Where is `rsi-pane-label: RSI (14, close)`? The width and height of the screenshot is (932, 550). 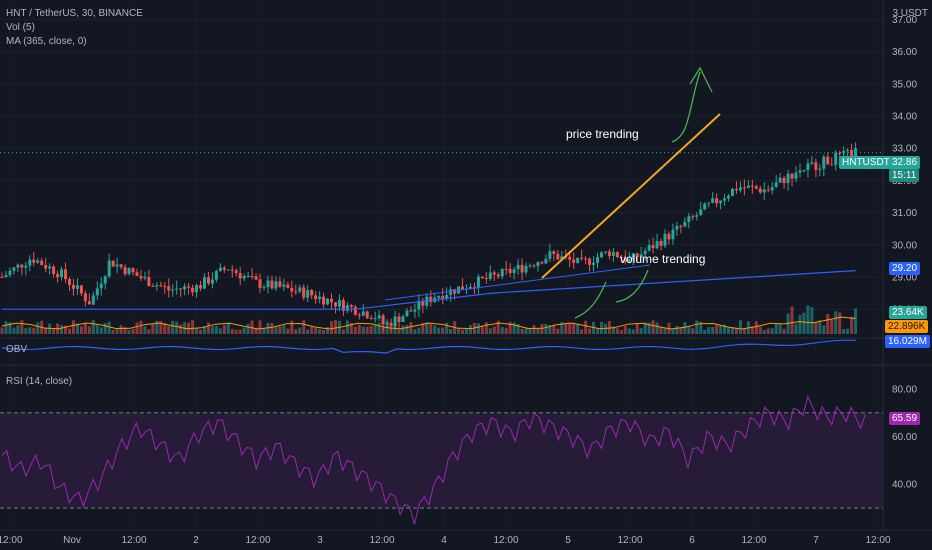
rsi-pane-label: RSI (14, close) is located at coordinates (39, 381).